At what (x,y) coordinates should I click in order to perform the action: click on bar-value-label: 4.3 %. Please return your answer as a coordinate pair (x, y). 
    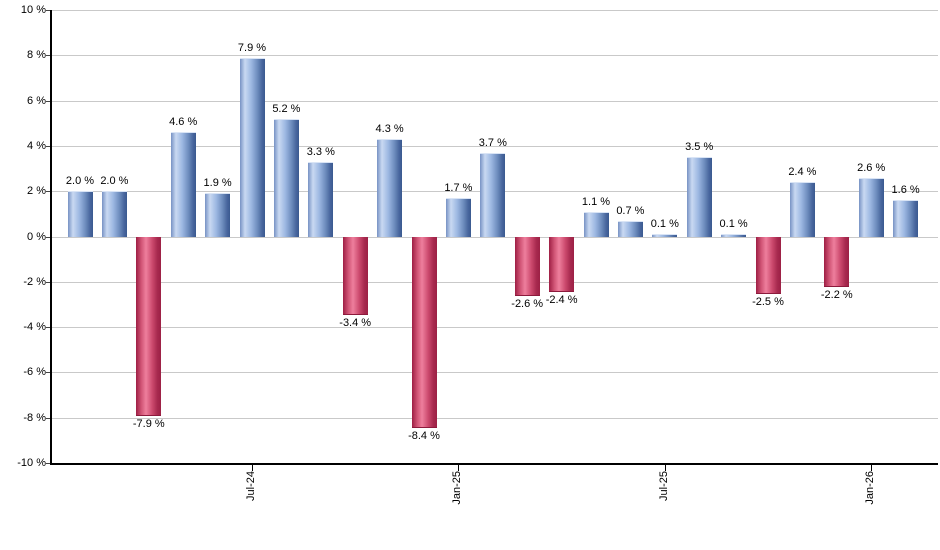
    Looking at the image, I should click on (389, 129).